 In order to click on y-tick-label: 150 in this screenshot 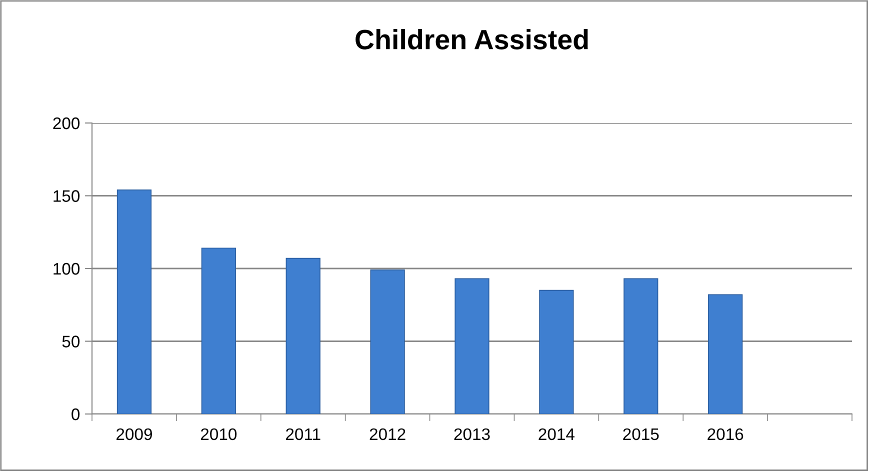, I will do `click(67, 196)`.